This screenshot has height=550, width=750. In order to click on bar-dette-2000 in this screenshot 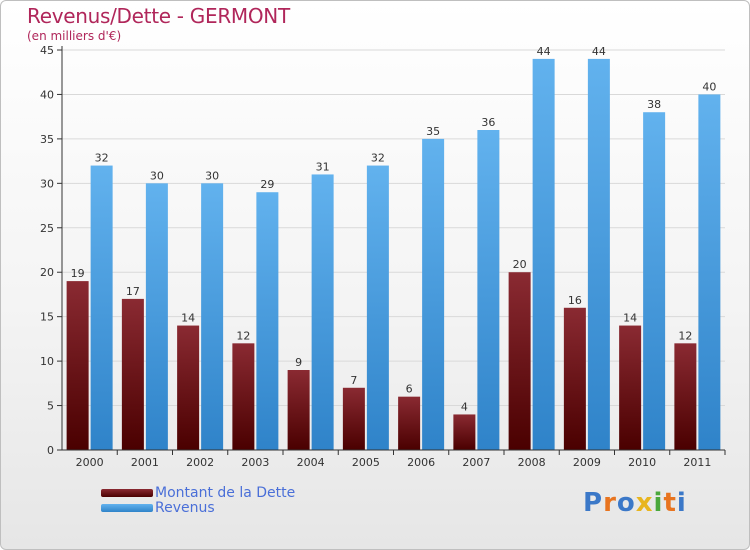, I will do `click(77, 365)`.